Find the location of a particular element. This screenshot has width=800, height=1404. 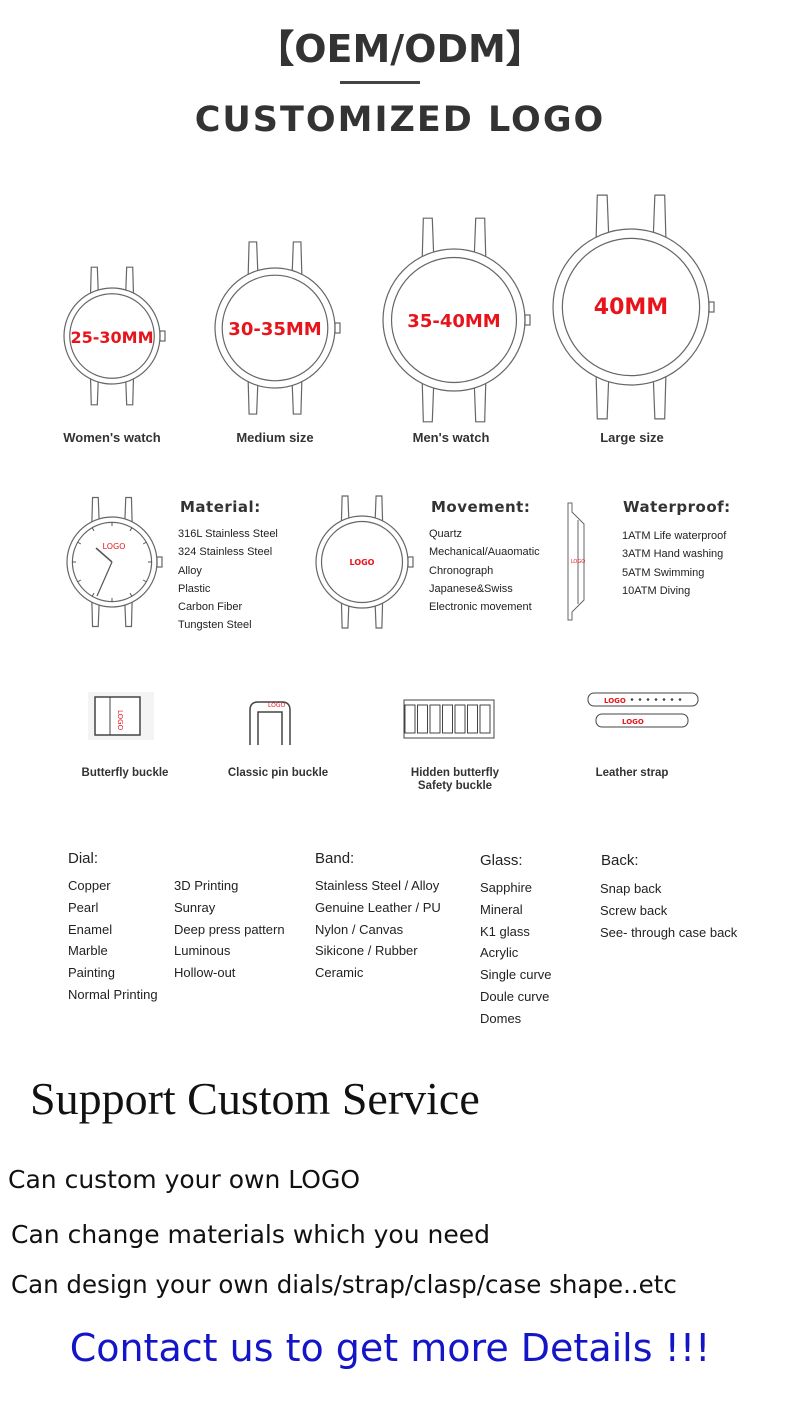

size-label-women: Women's watch is located at coordinates (112, 437).